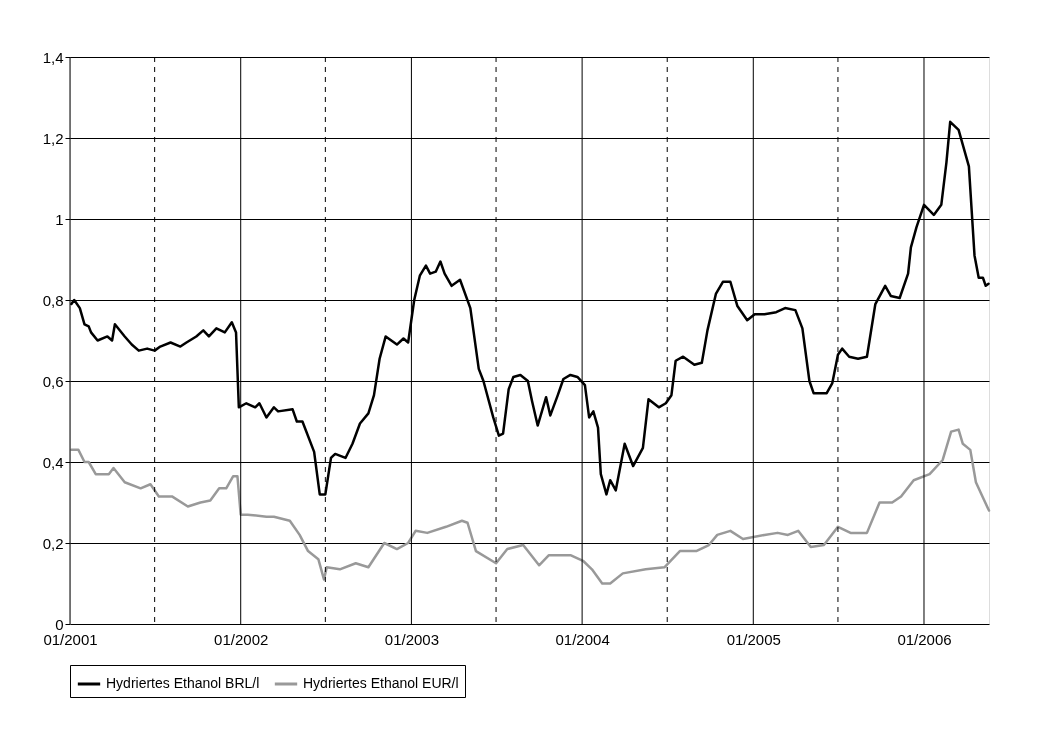 The width and height of the screenshot is (1056, 744). I want to click on x-tick-label: 01/2002, so click(241, 639).